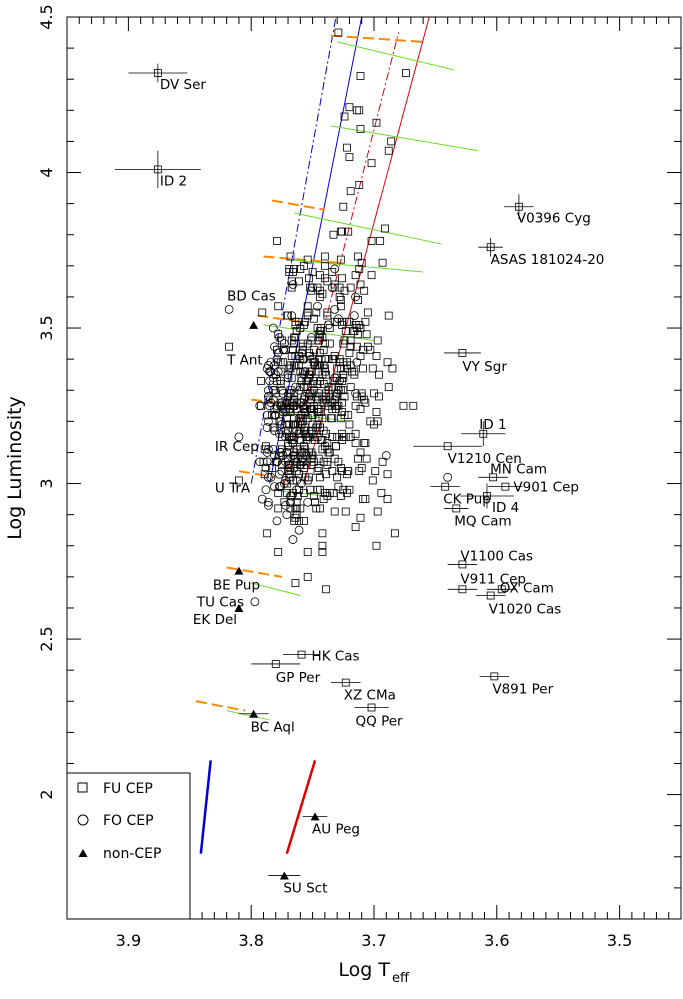 The width and height of the screenshot is (683, 999). Describe the element at coordinates (220, 603) in the screenshot. I see `star-label: TU Cas` at that location.